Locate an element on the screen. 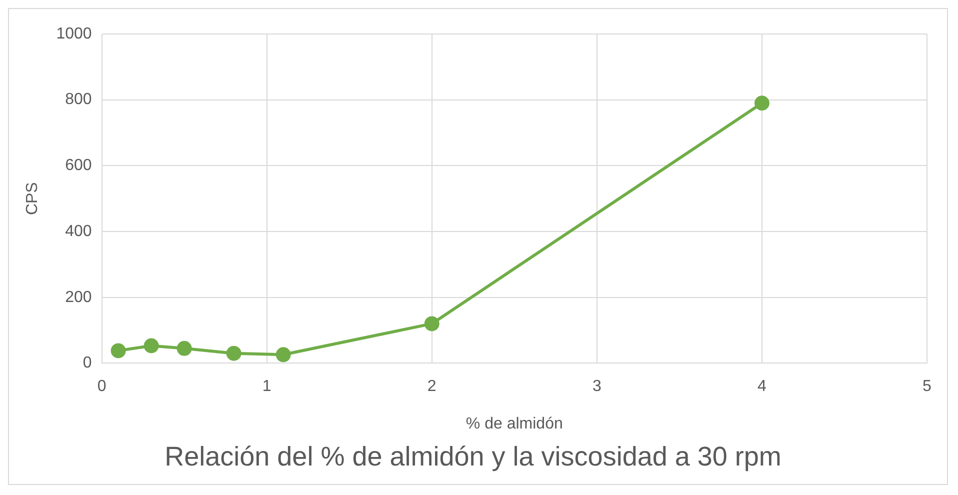 The image size is (958, 495). y-tick-label: 600 is located at coordinates (78, 165).